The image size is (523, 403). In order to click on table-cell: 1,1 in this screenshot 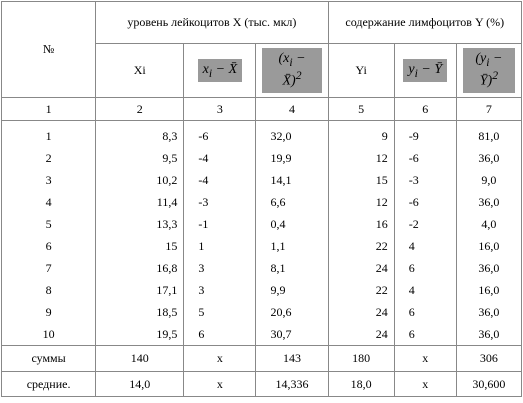, I will do `click(292, 246)`.